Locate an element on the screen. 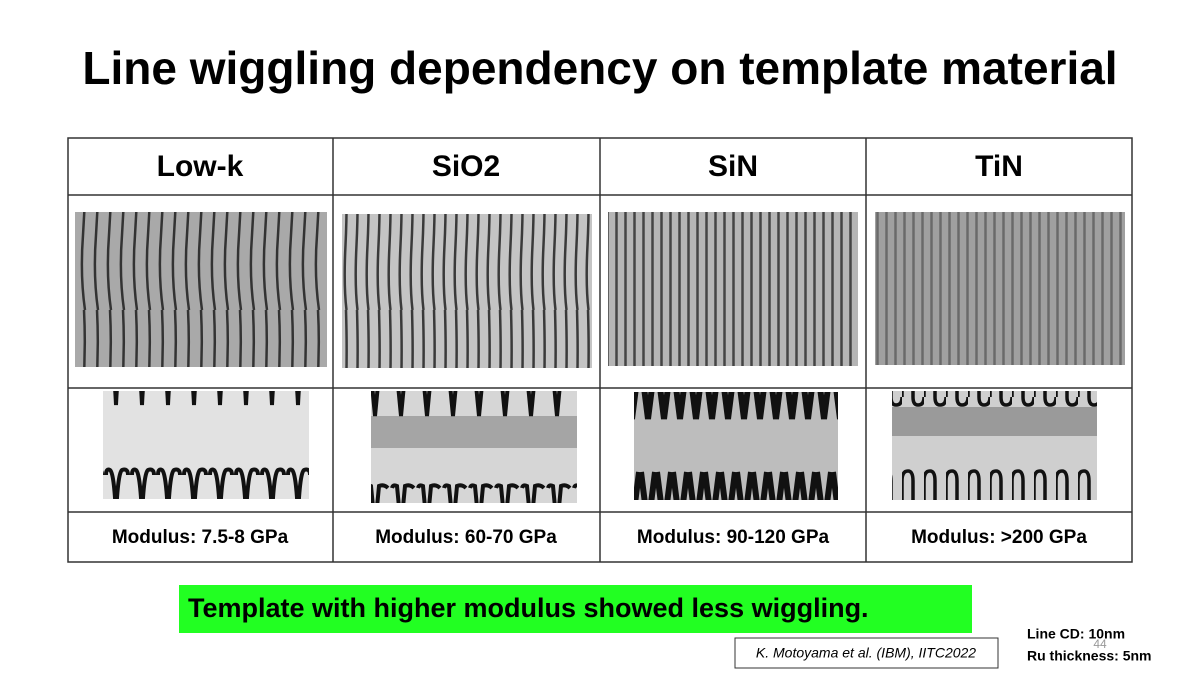 This screenshot has height=675, width=1200. modulus-label: Modulus: >200 GPa is located at coordinates (999, 537).